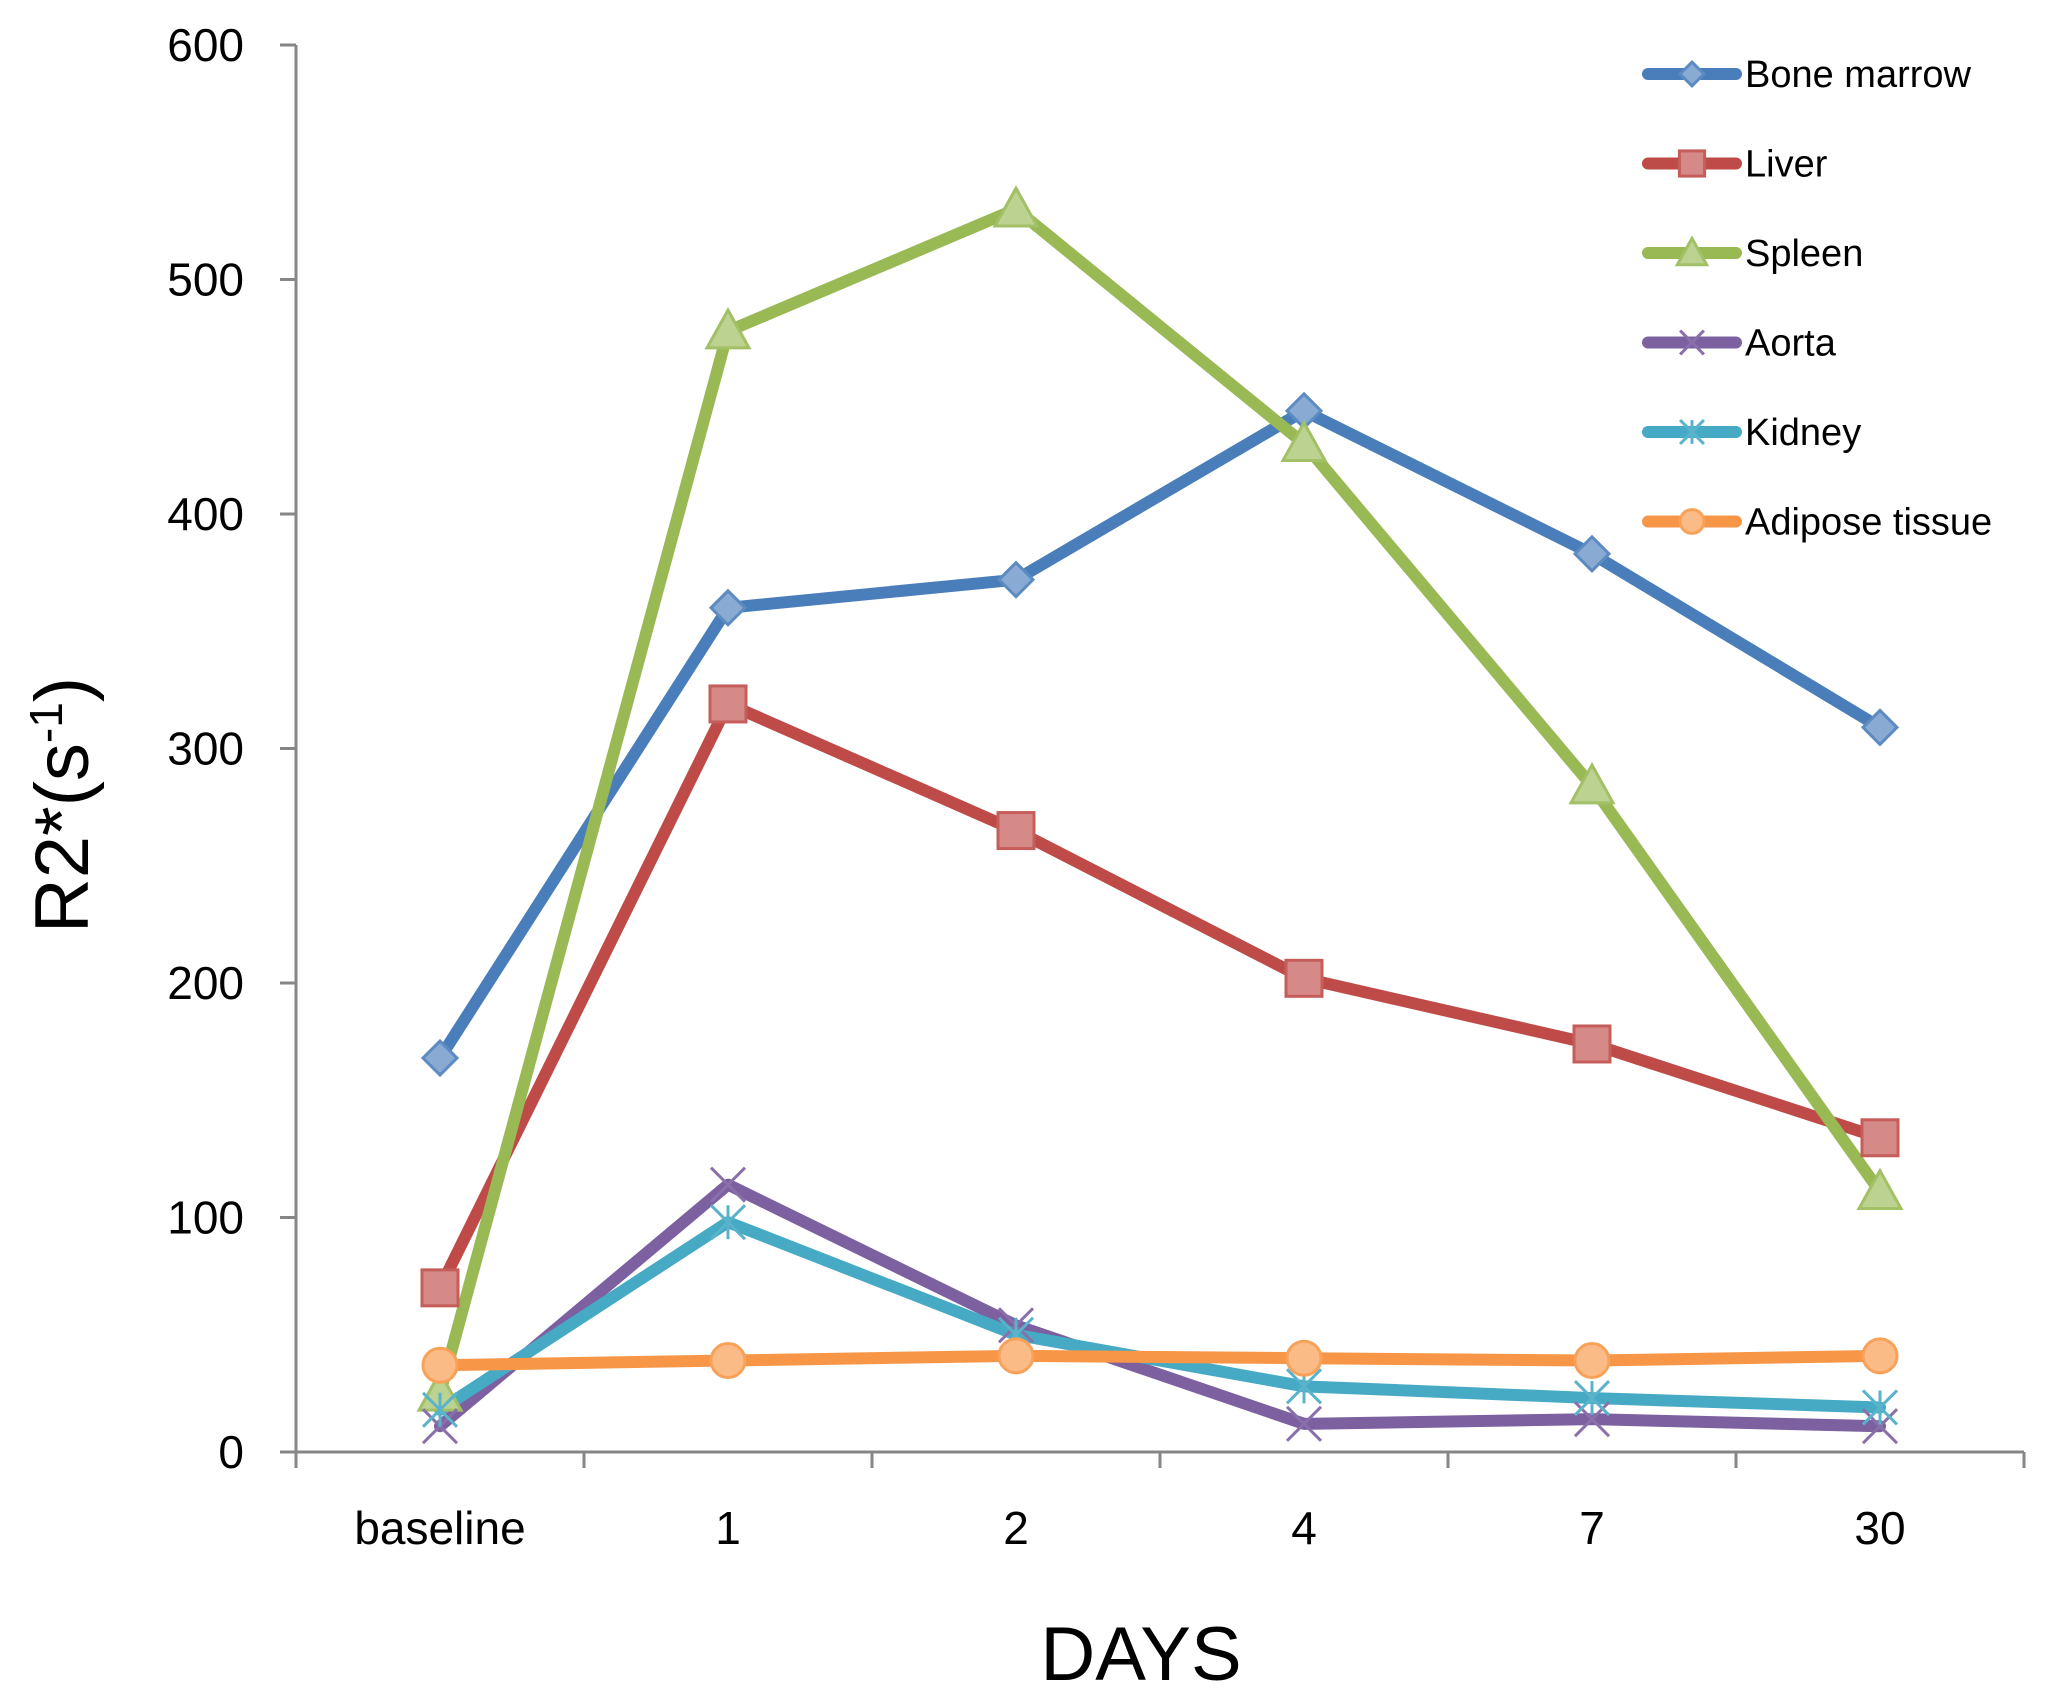 The image size is (2064, 1705). I want to click on x-axis-title: DAYS, so click(1140, 1654).